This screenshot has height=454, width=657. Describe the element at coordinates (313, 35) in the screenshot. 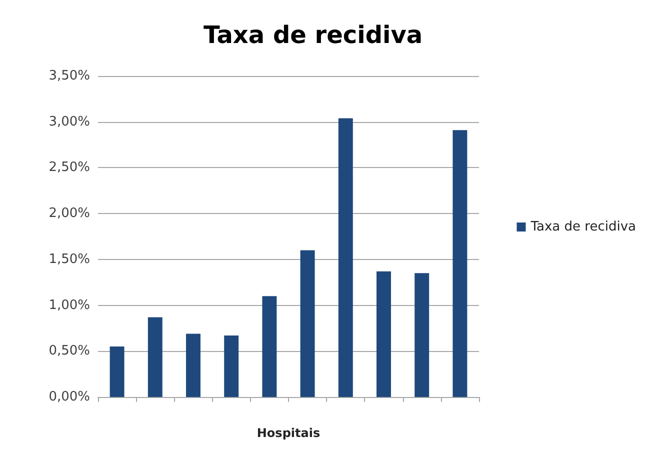

I see `chart-title: Taxa de recidiva` at that location.